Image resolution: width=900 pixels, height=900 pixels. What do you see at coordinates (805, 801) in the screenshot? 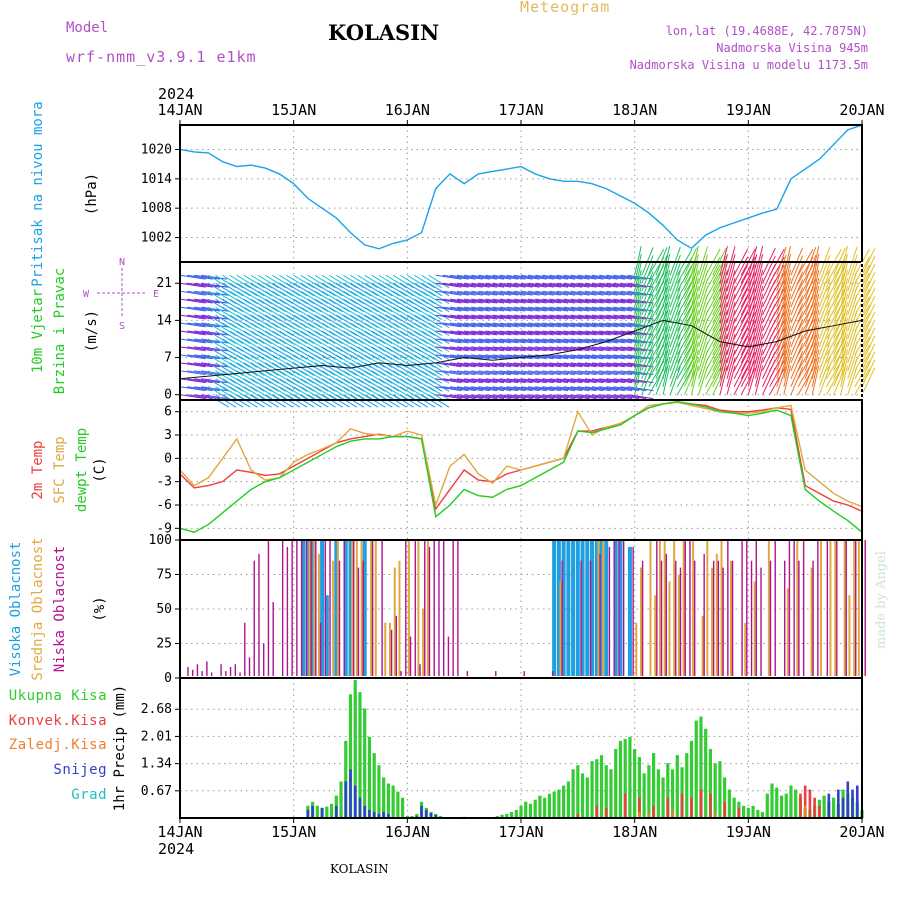
I see `precip-conv-bar` at bounding box center [805, 801].